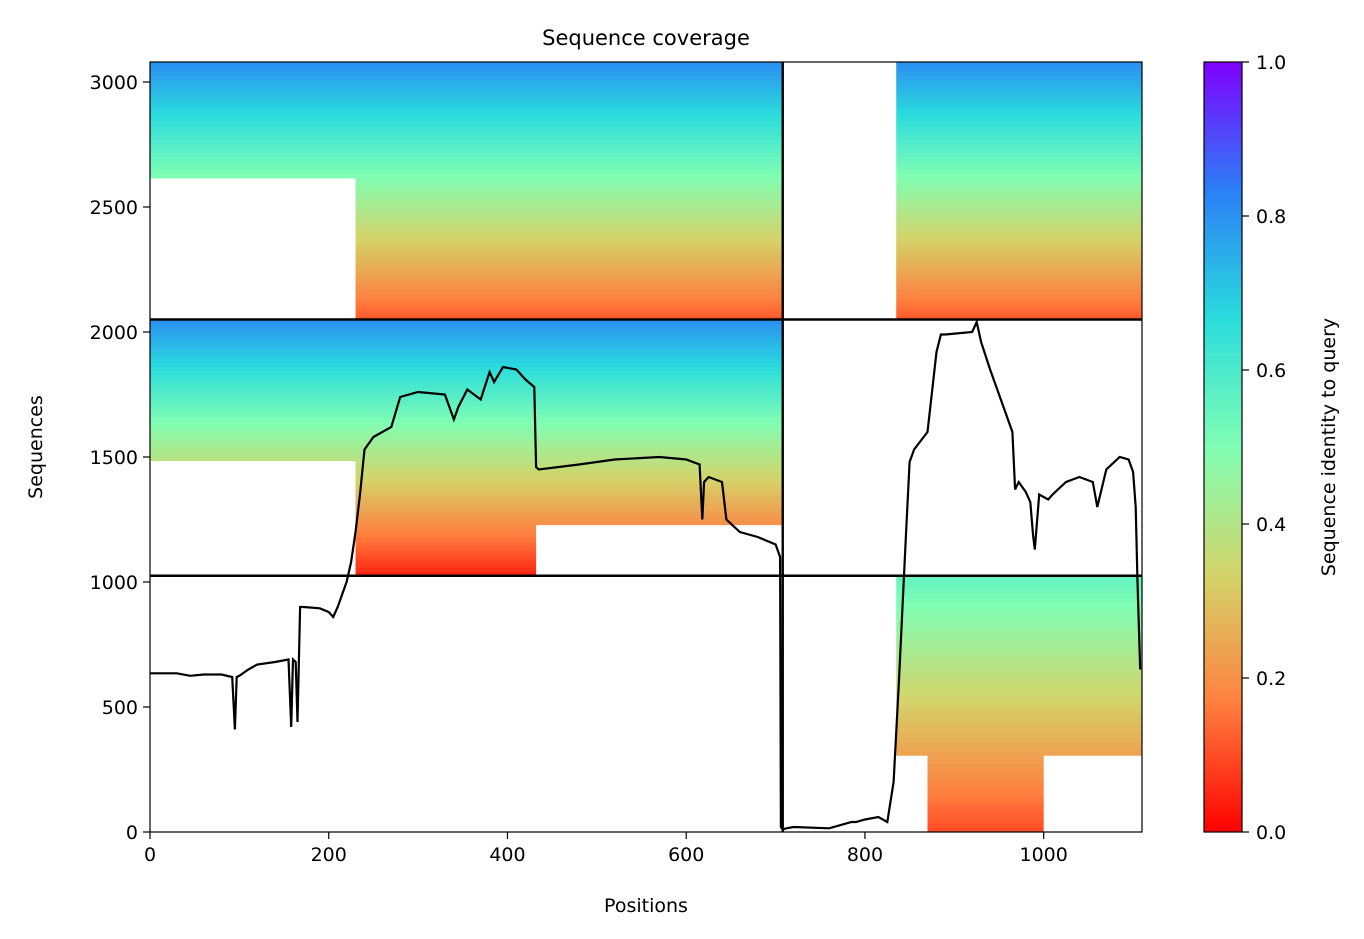  Describe the element at coordinates (1329, 447) in the screenshot. I see `colorbar-label: Sequence identity to query` at that location.